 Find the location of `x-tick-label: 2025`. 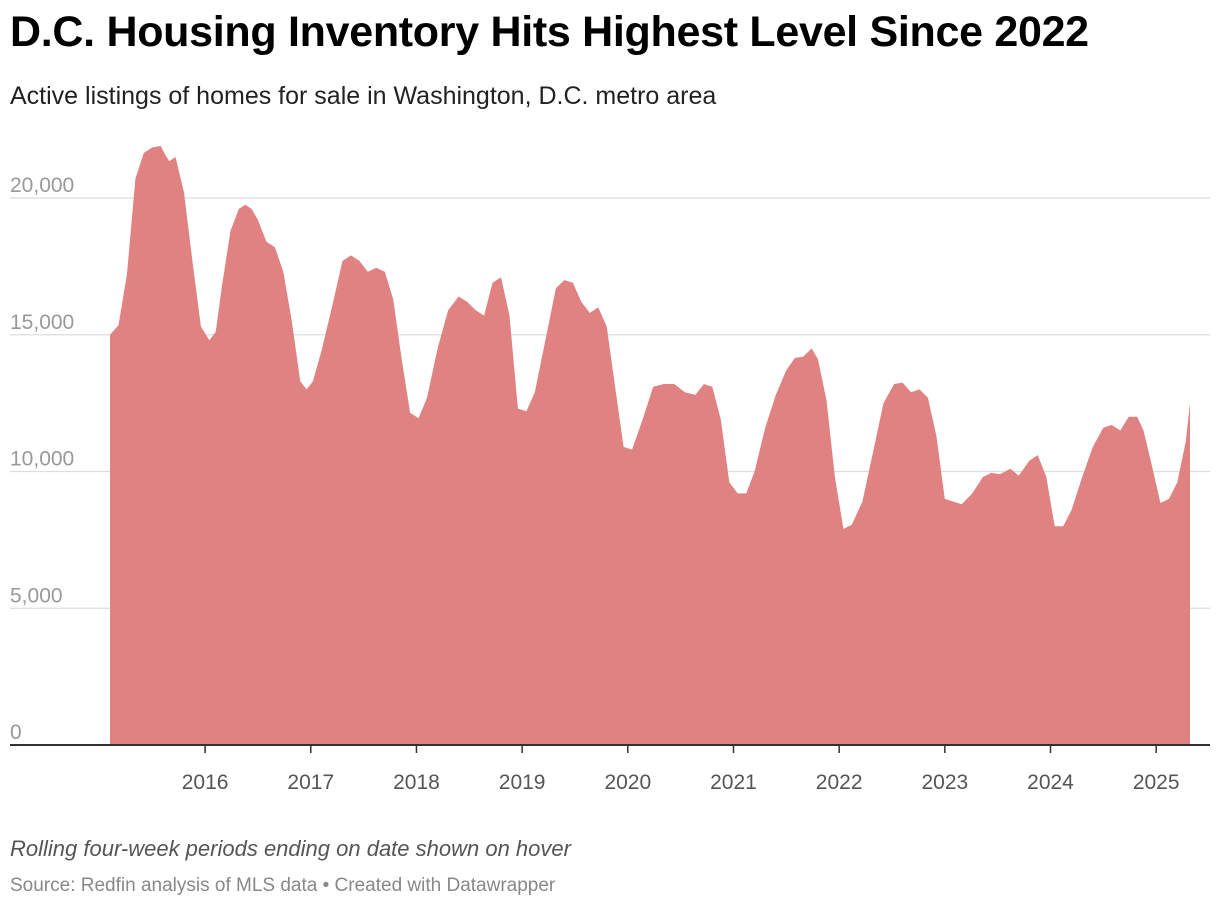

x-tick-label: 2025 is located at coordinates (1156, 782).